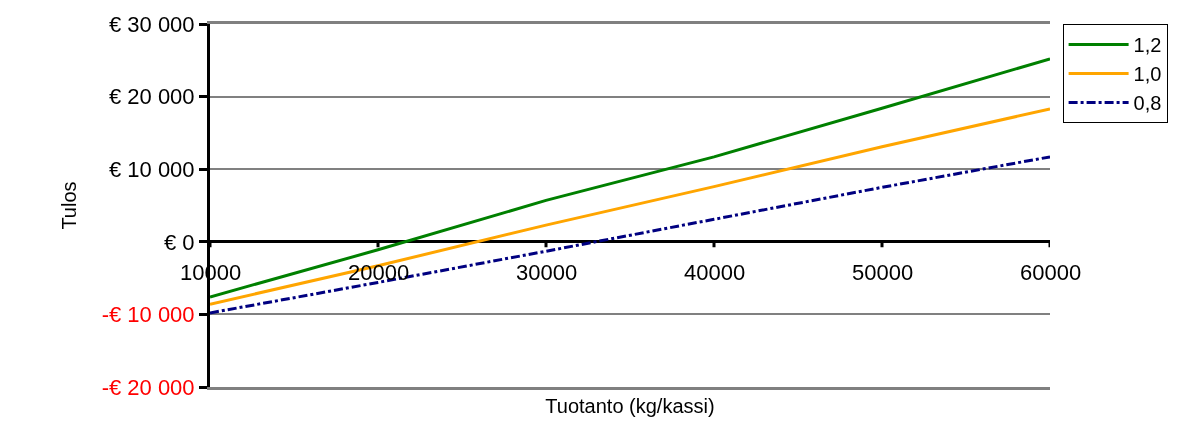 Image resolution: width=1204 pixels, height=439 pixels. What do you see at coordinates (179, 242) in the screenshot?
I see `y-tick-label: € 0` at bounding box center [179, 242].